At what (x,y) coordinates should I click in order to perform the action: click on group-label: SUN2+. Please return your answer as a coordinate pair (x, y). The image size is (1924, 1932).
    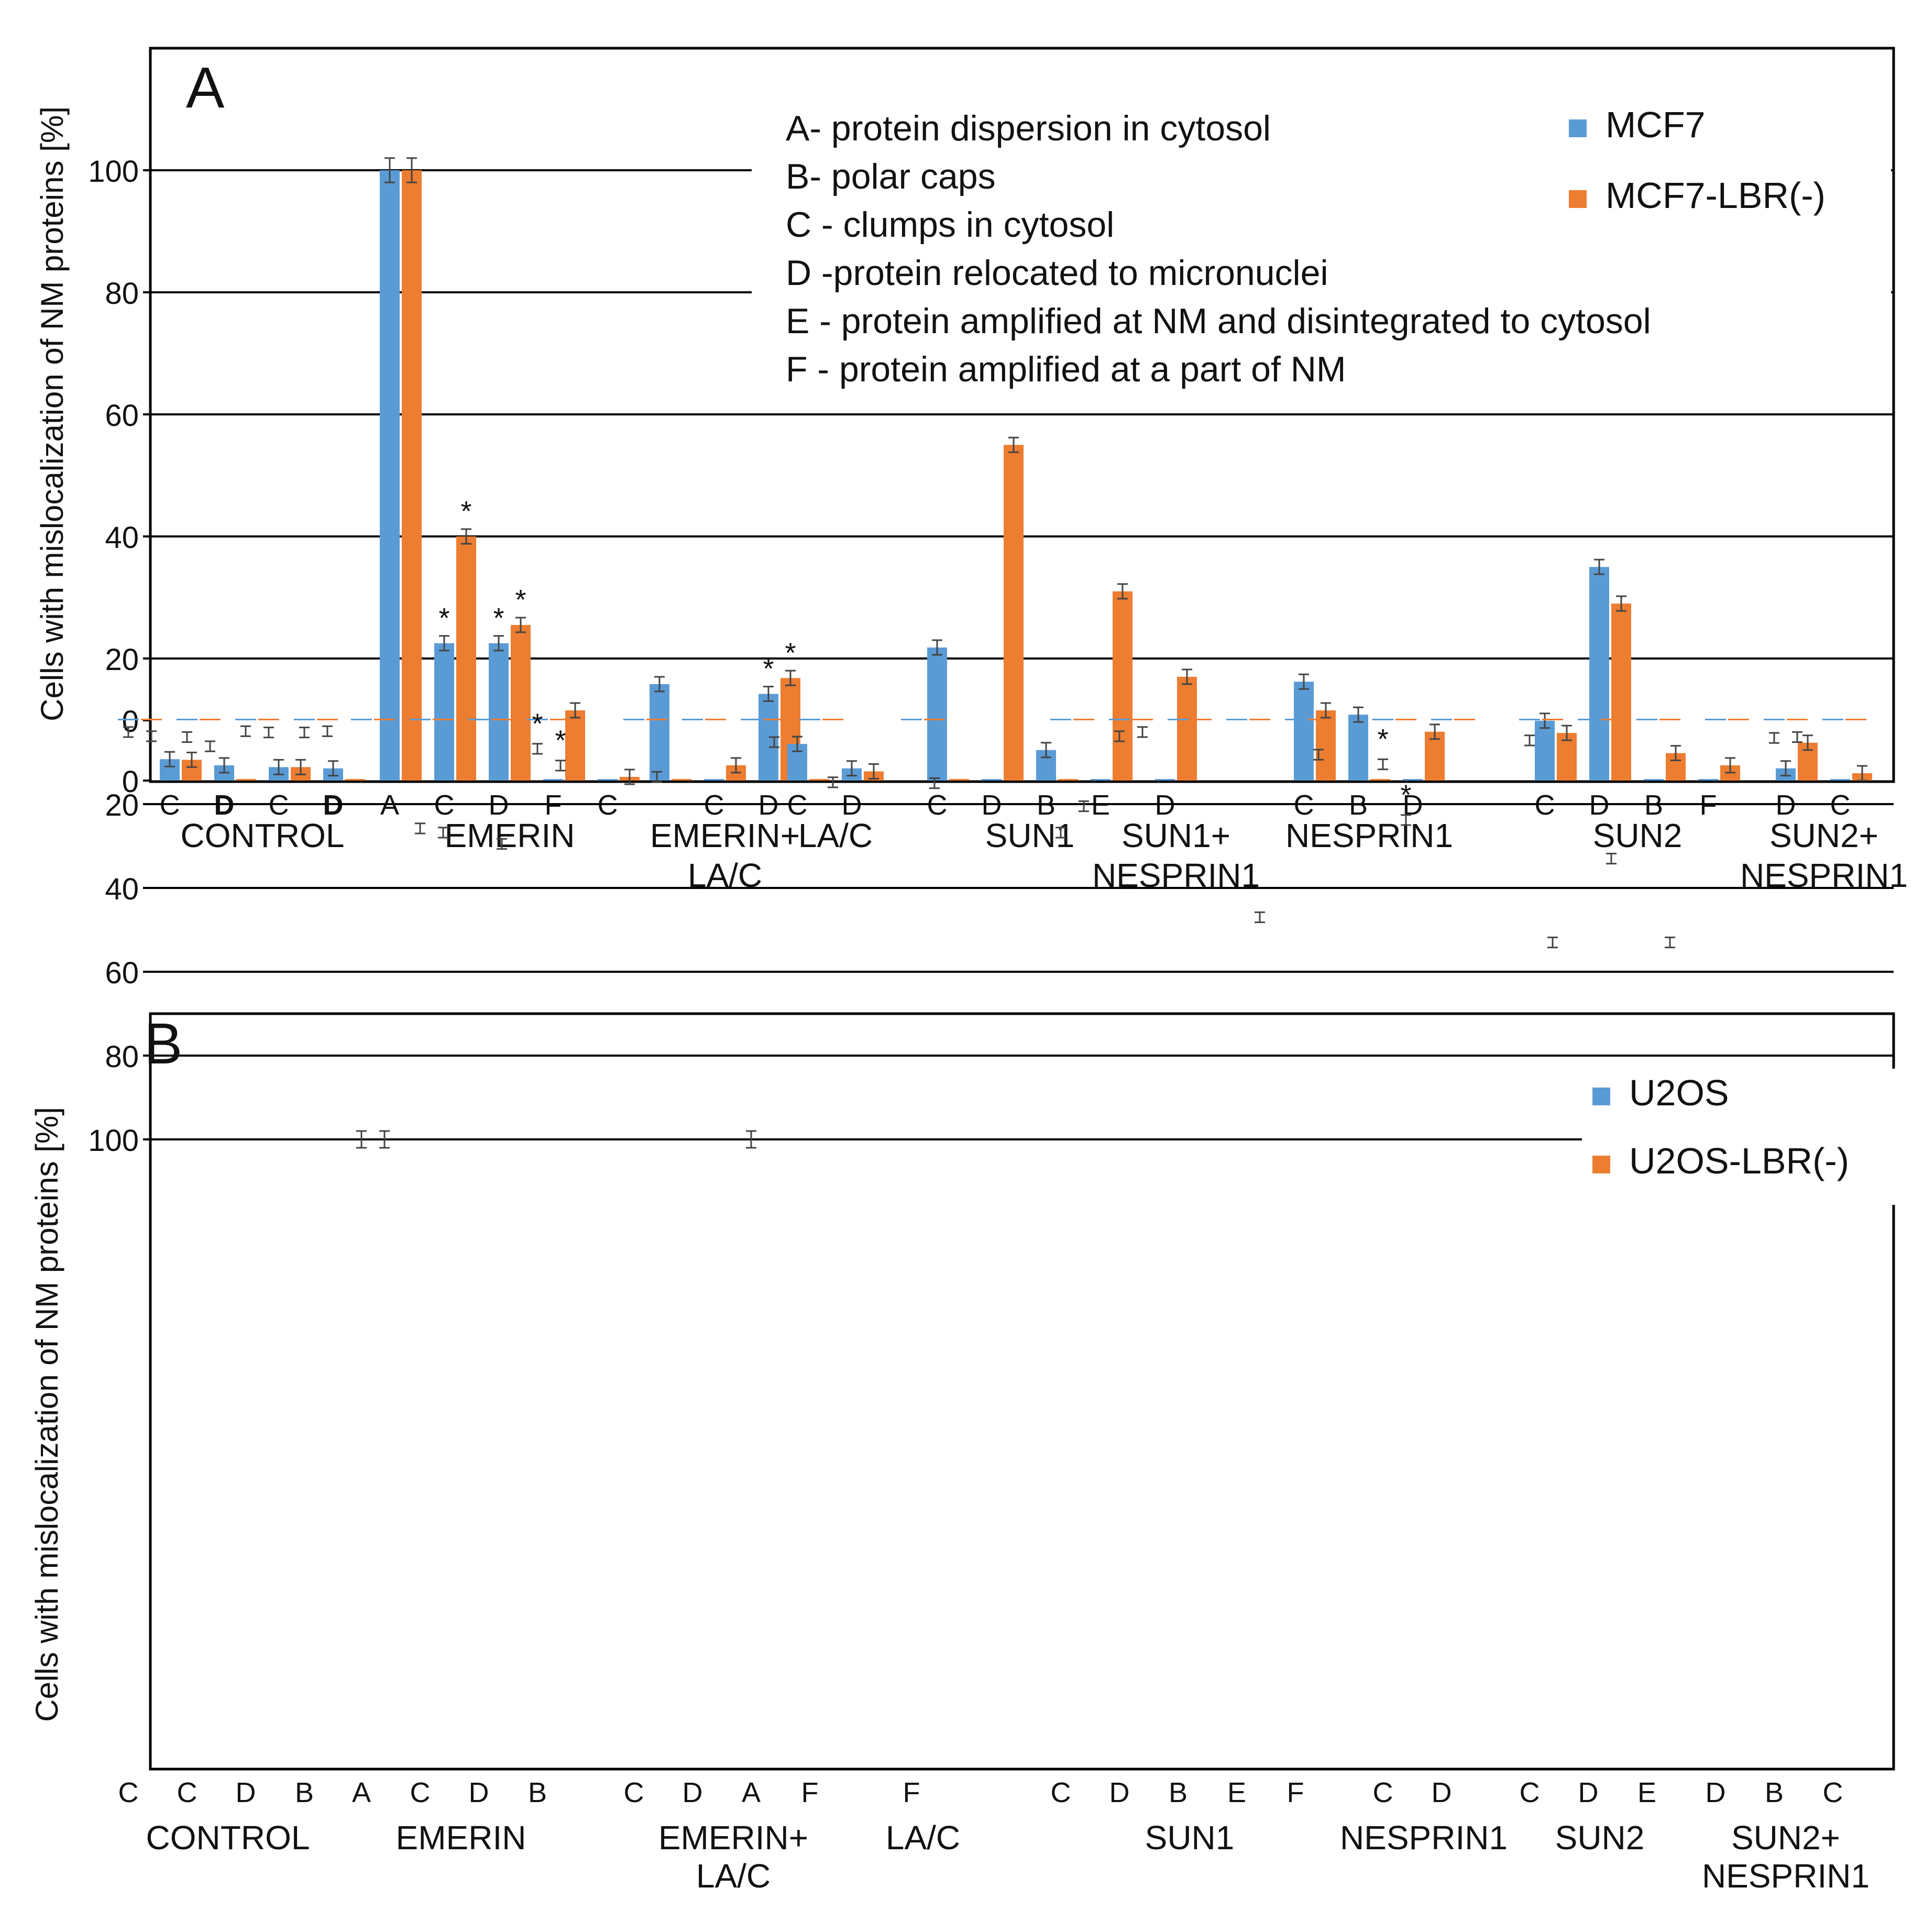
    Looking at the image, I should click on (1823, 836).